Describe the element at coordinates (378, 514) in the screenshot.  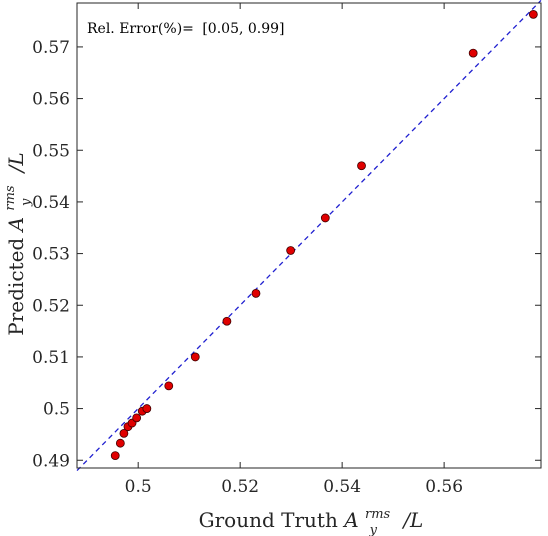
I see `x-axis-label-sup: rms` at that location.